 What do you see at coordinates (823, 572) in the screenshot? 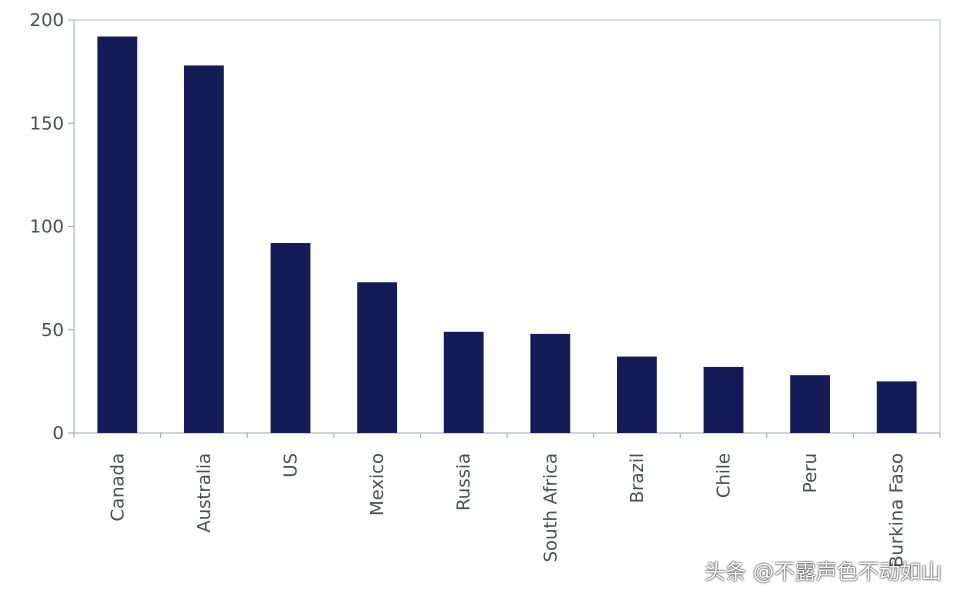
I see `watermark-text: 头条 @不露声色不动如山` at bounding box center [823, 572].